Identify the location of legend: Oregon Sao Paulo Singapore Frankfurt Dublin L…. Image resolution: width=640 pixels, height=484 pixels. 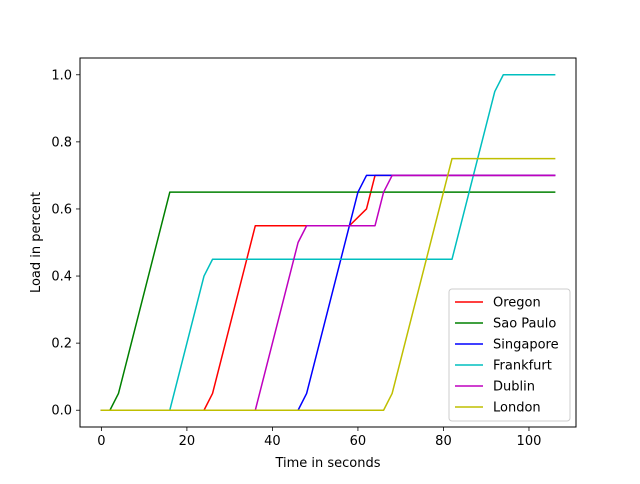
(509, 355).